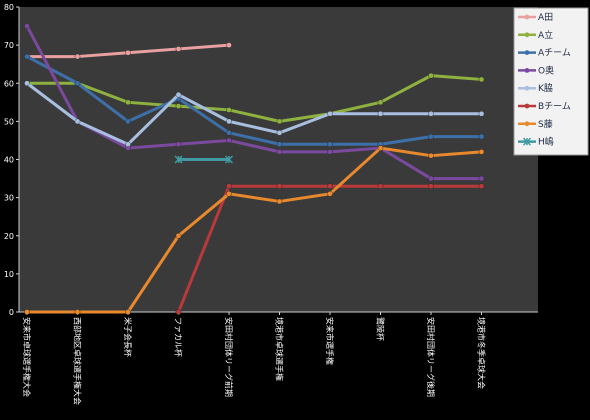  Describe the element at coordinates (536, 142) in the screenshot. I see `legend-item: H嶋` at that location.